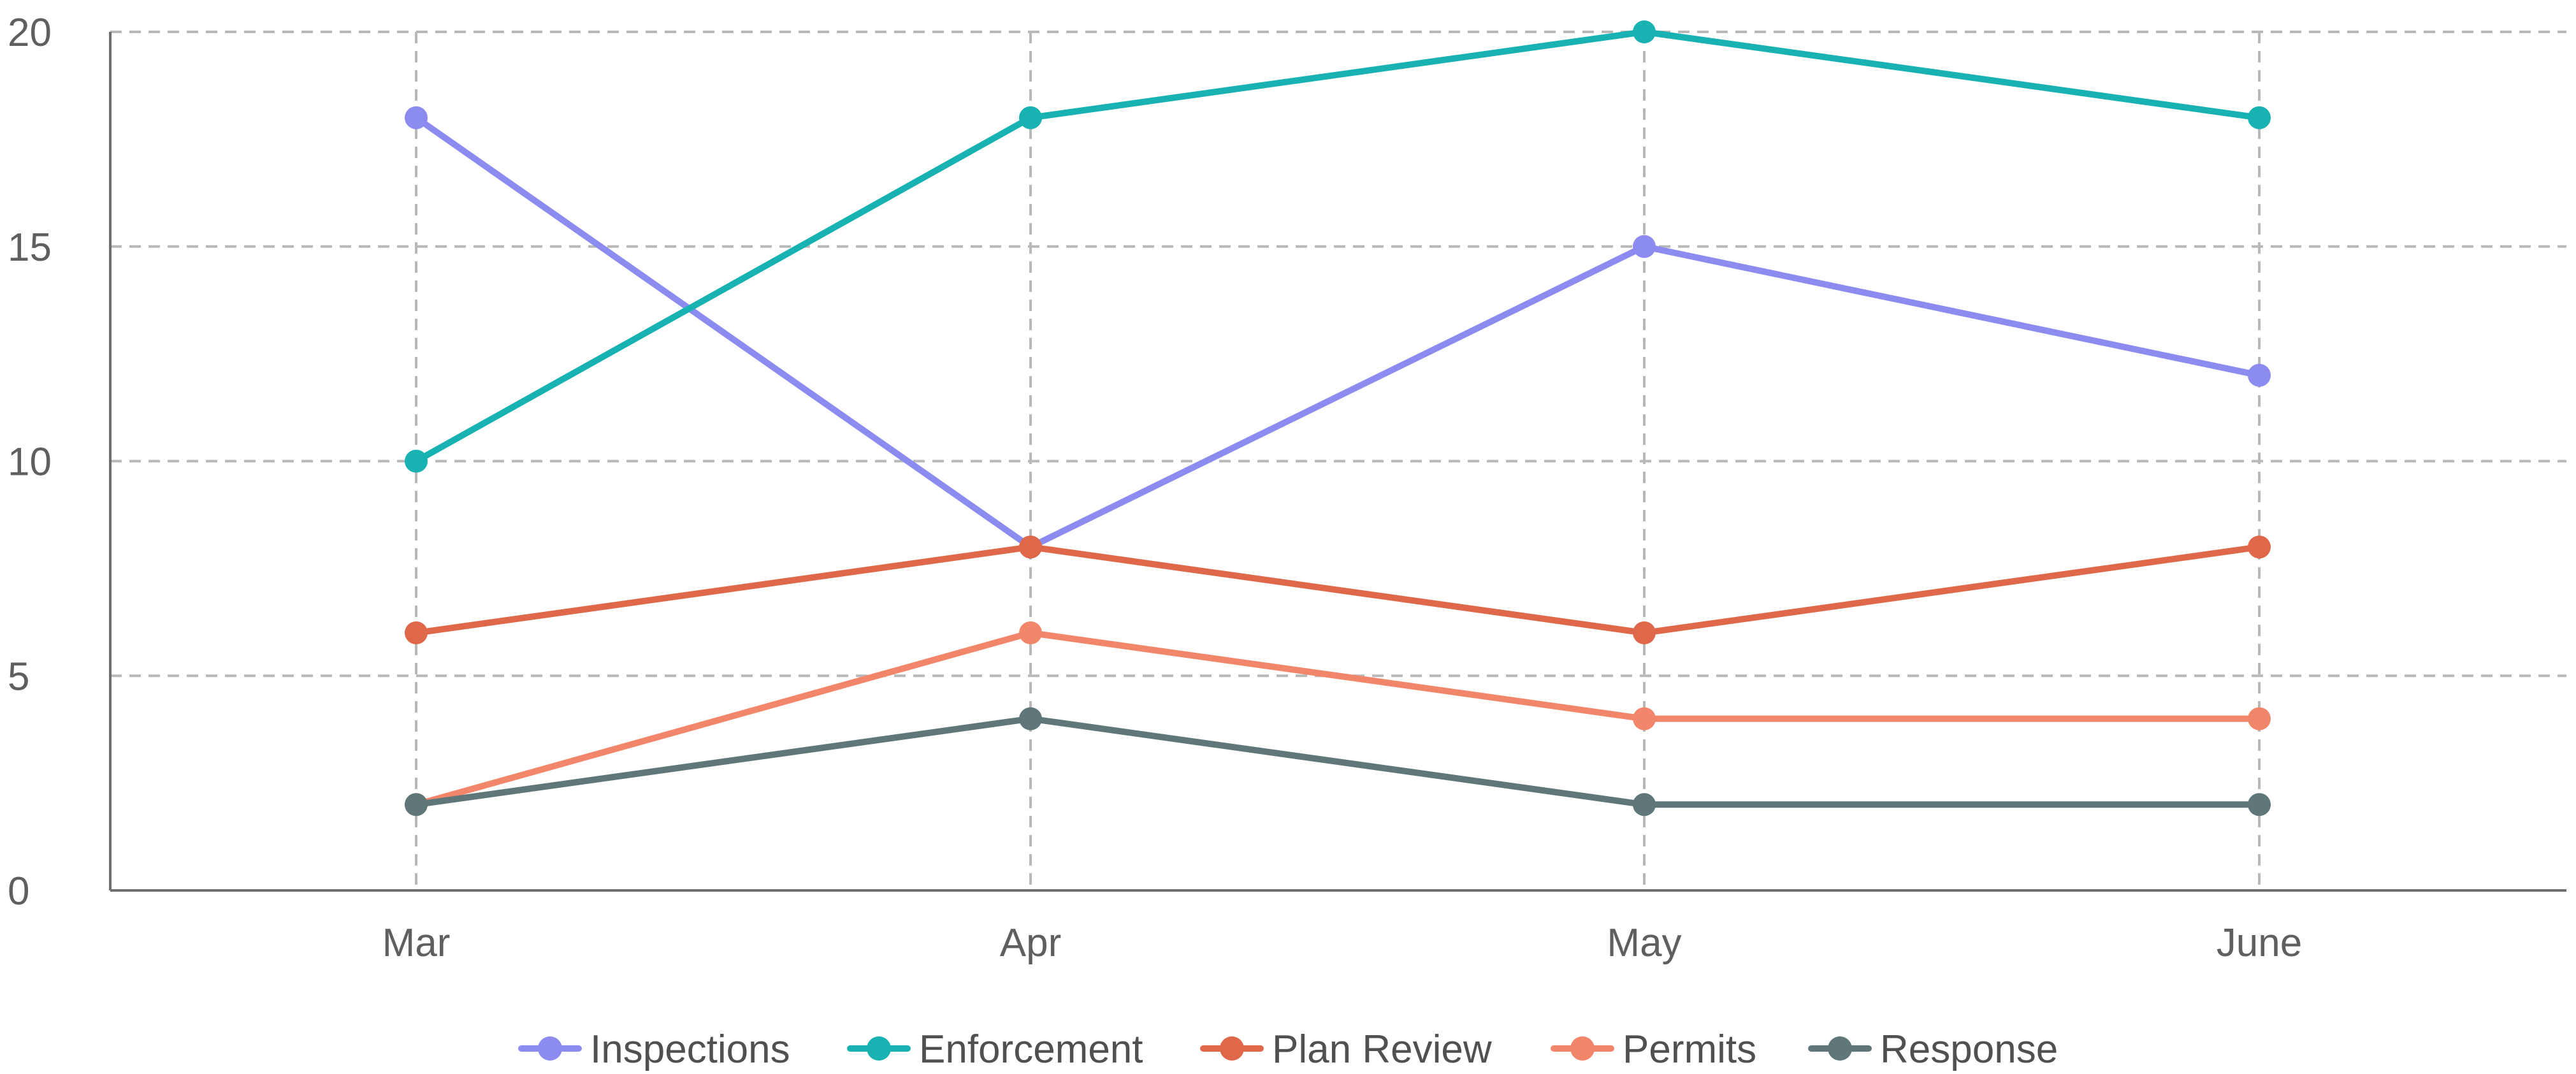 This screenshot has width=2576, height=1074. I want to click on legend-label: Permits, so click(1689, 1049).